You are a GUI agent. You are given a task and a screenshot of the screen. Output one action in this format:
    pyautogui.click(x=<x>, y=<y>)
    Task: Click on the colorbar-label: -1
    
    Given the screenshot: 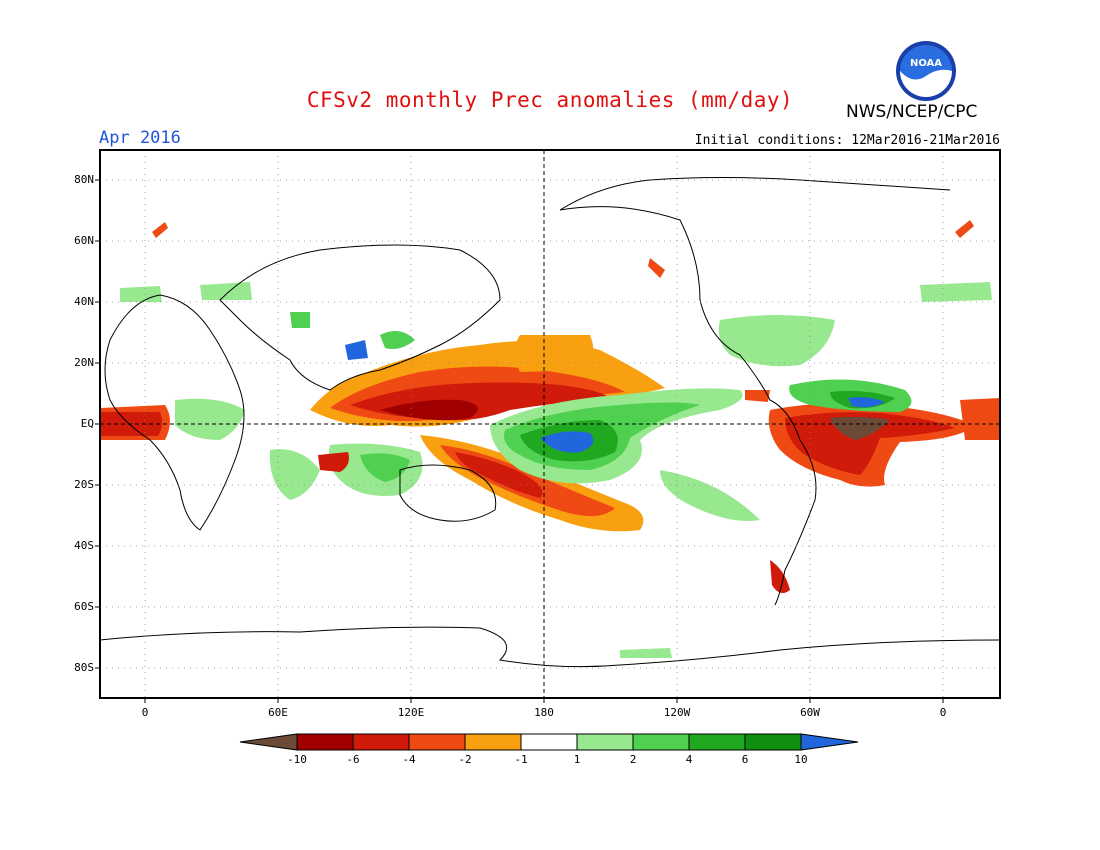 What is the action you would take?
    pyautogui.click(x=521, y=759)
    